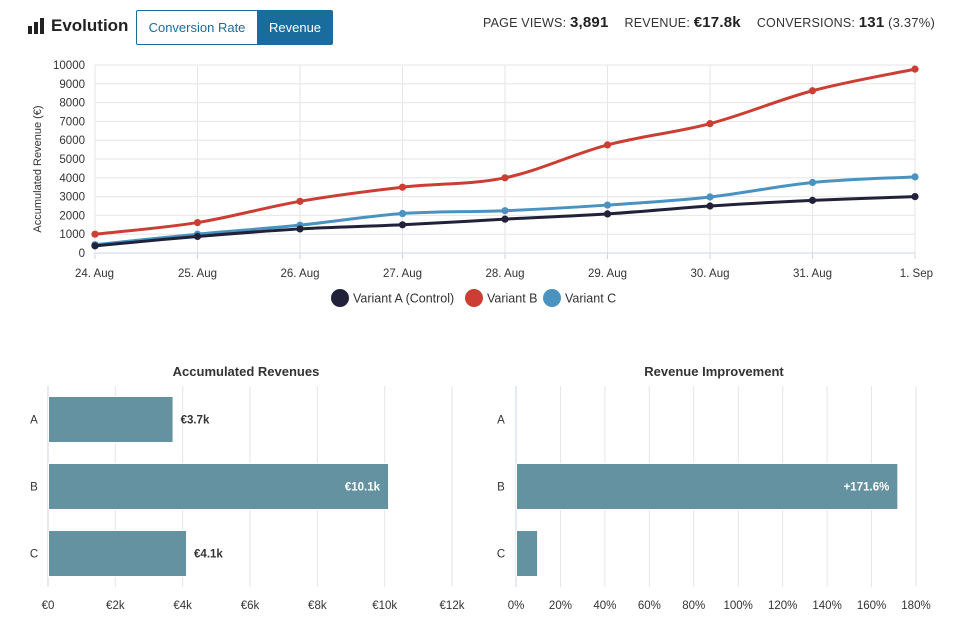 The image size is (959, 644). What do you see at coordinates (525, 23) in the screenshot?
I see `stat-label: PAGE VIEWS:` at bounding box center [525, 23].